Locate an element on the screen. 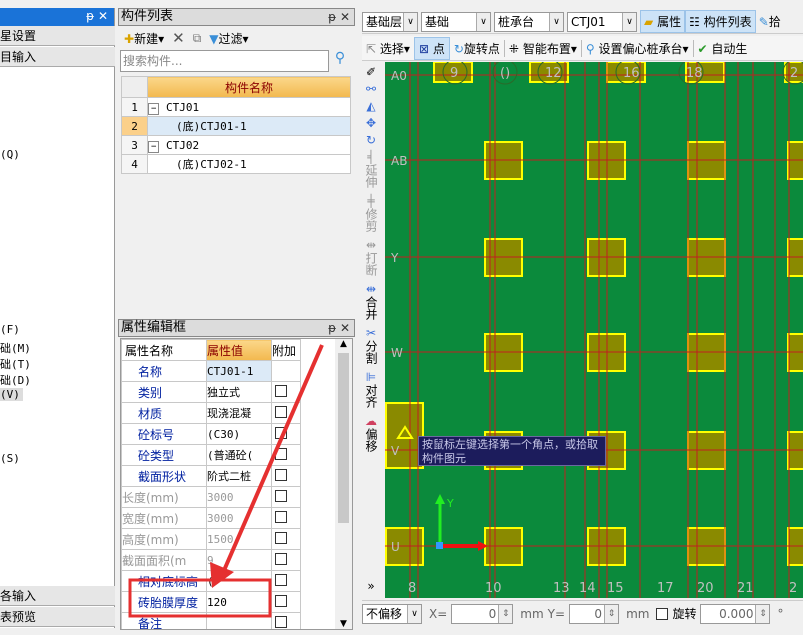  auto-button: ✔ 自动生 is located at coordinates (722, 48).